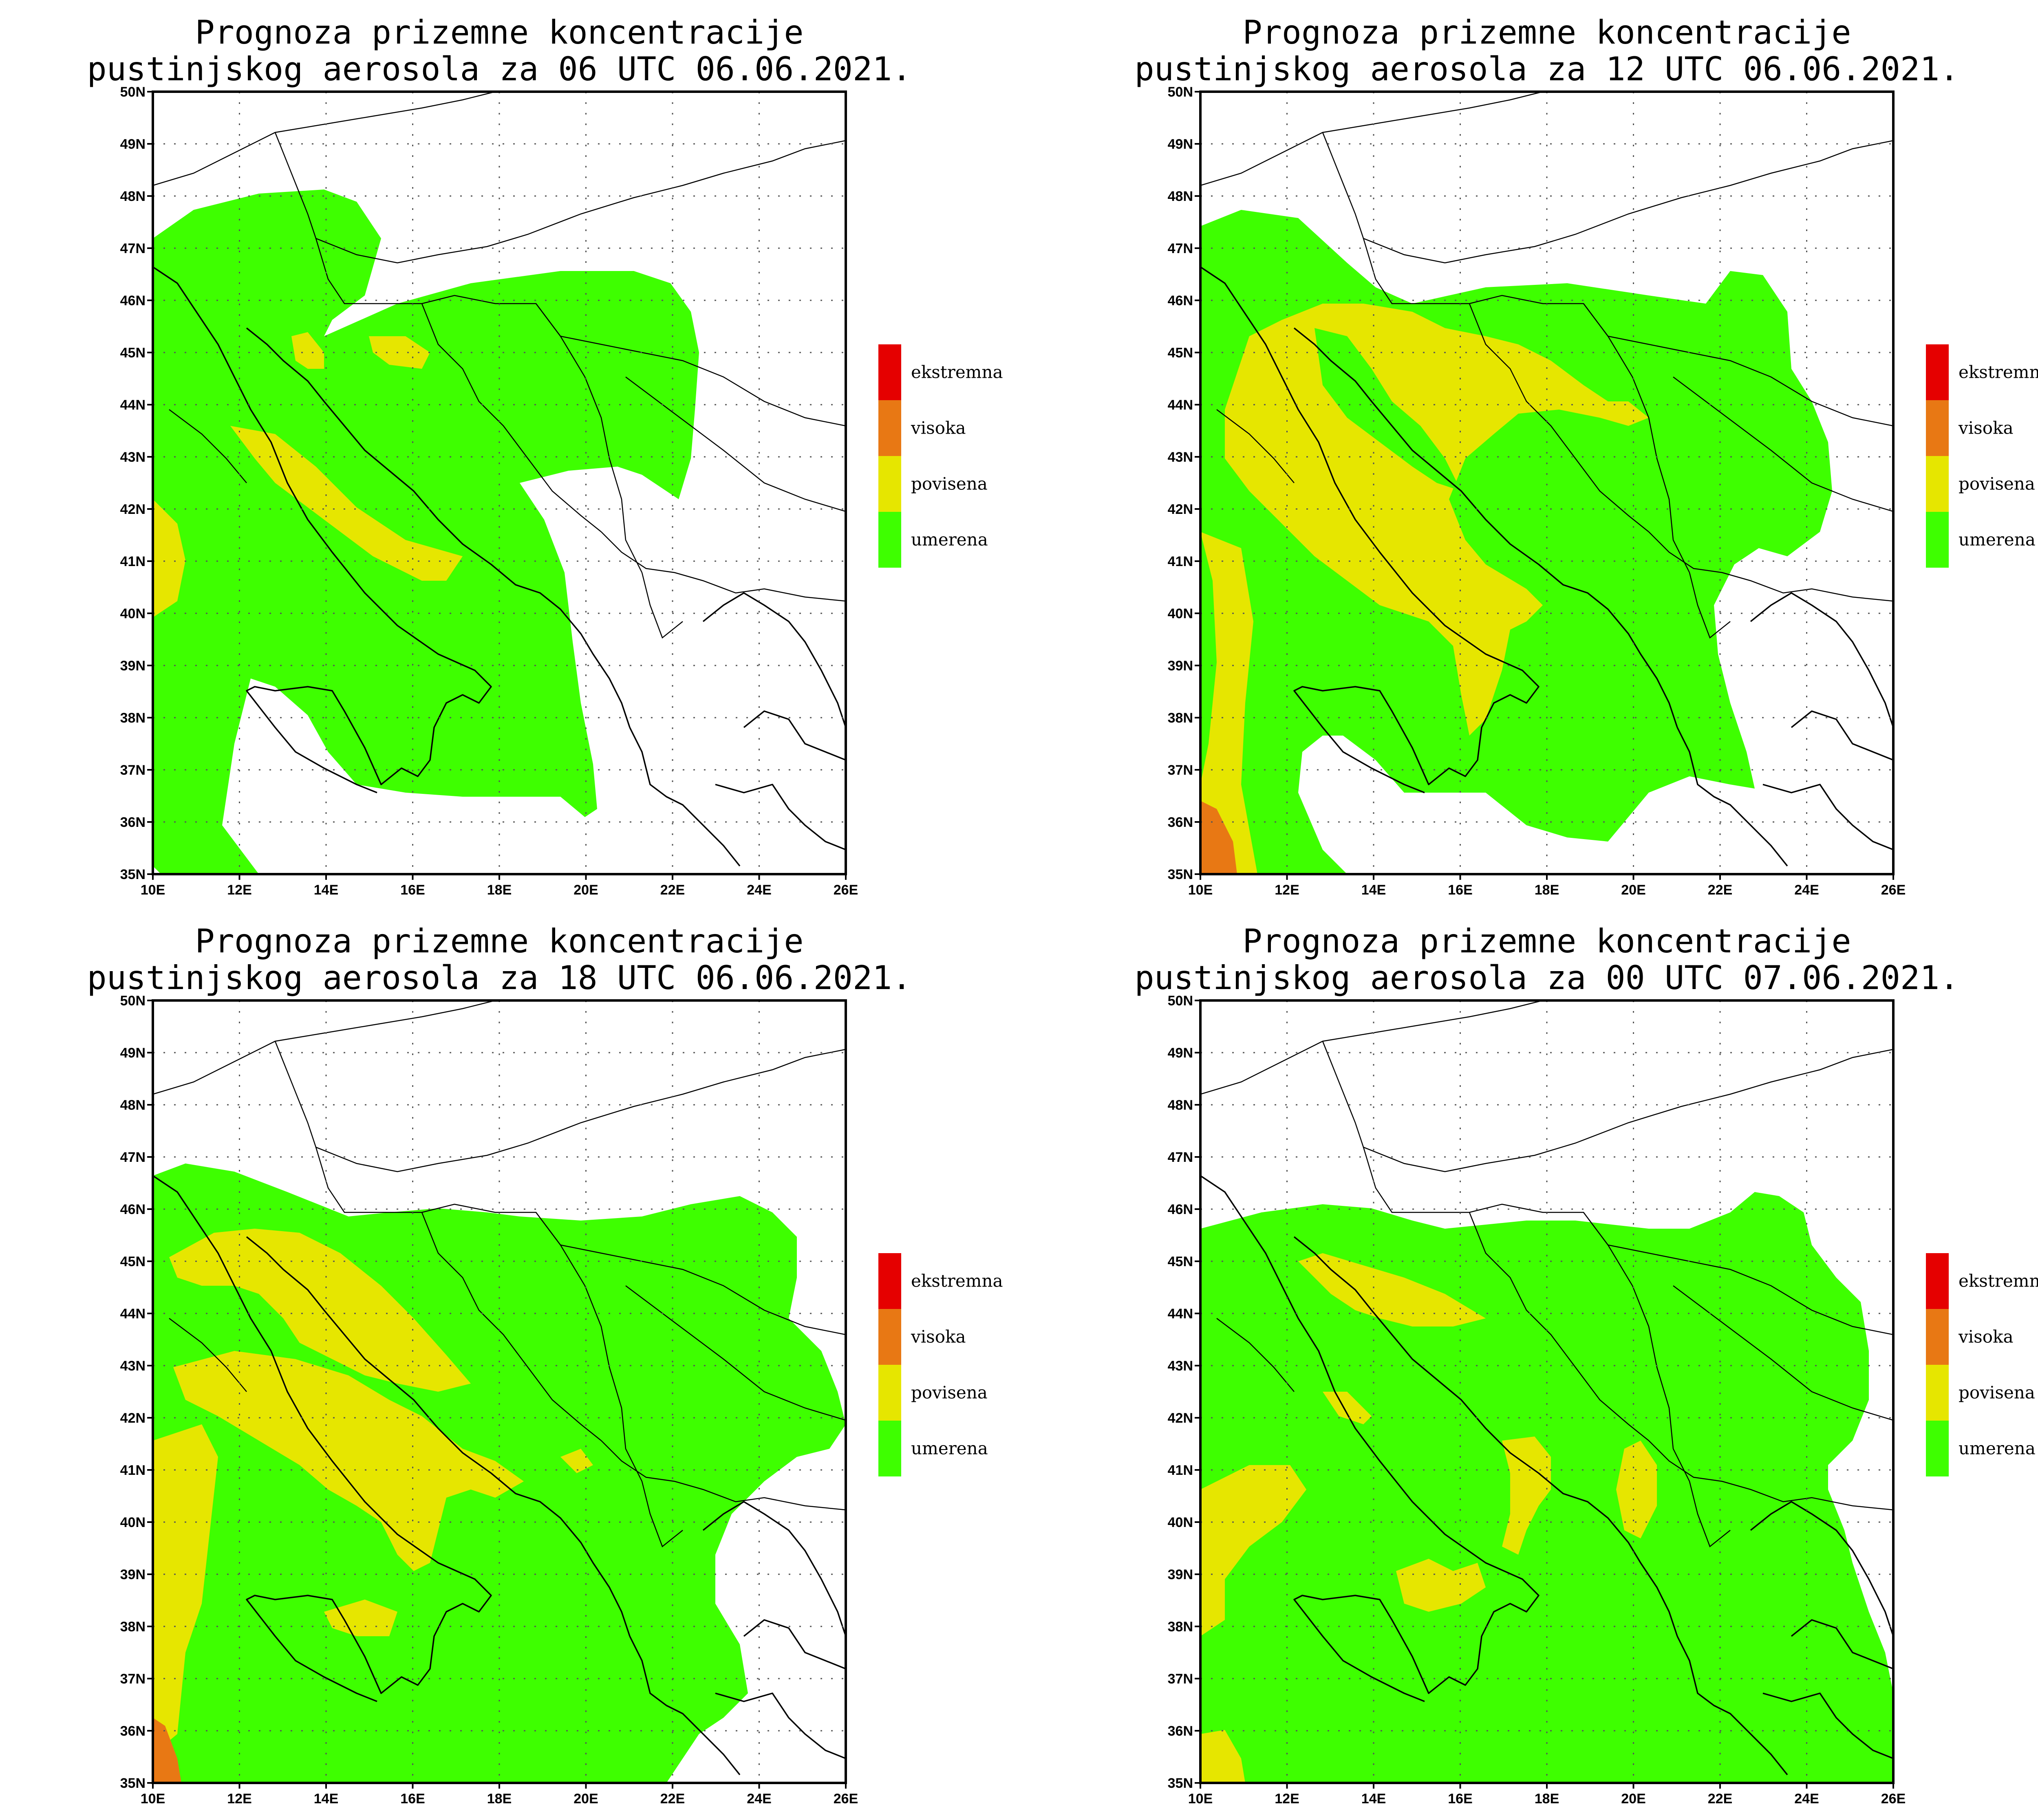  Describe the element at coordinates (1894, 890) in the screenshot. I see `lon-tick-label: 26E` at that location.